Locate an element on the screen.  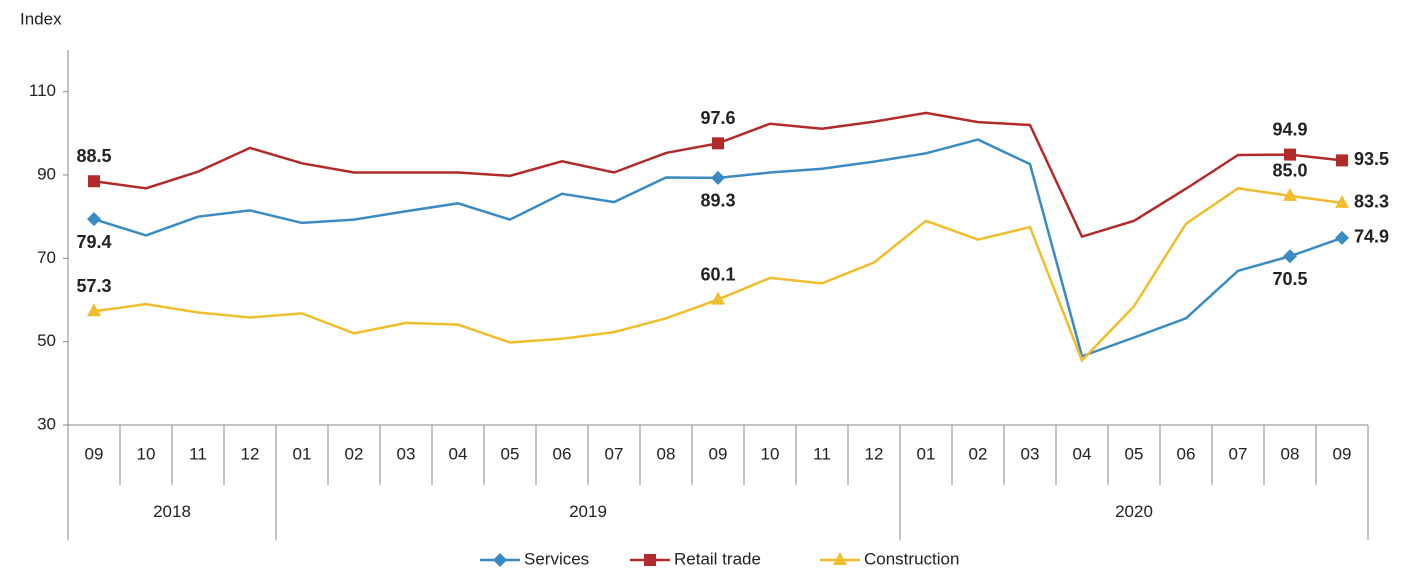
y-tick-label: 70 is located at coordinates (46, 257).